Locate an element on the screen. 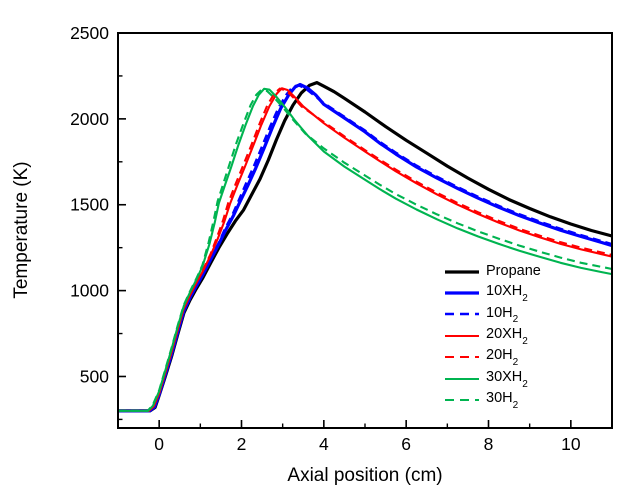 The height and width of the screenshot is (500, 627). y-tick-label: 2500 is located at coordinates (89, 33).